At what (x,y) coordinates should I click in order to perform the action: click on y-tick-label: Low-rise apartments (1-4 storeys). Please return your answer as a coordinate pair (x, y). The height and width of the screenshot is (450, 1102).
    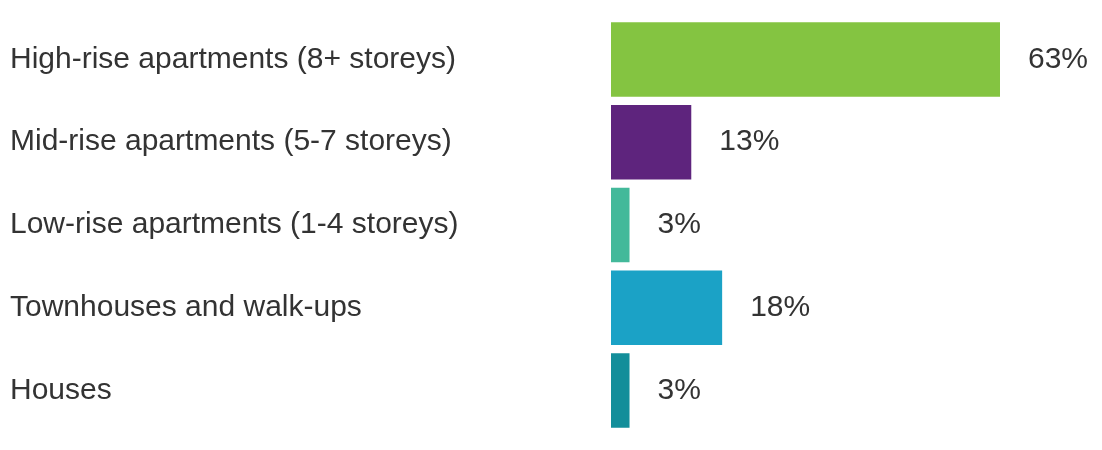
    Looking at the image, I should click on (234, 223).